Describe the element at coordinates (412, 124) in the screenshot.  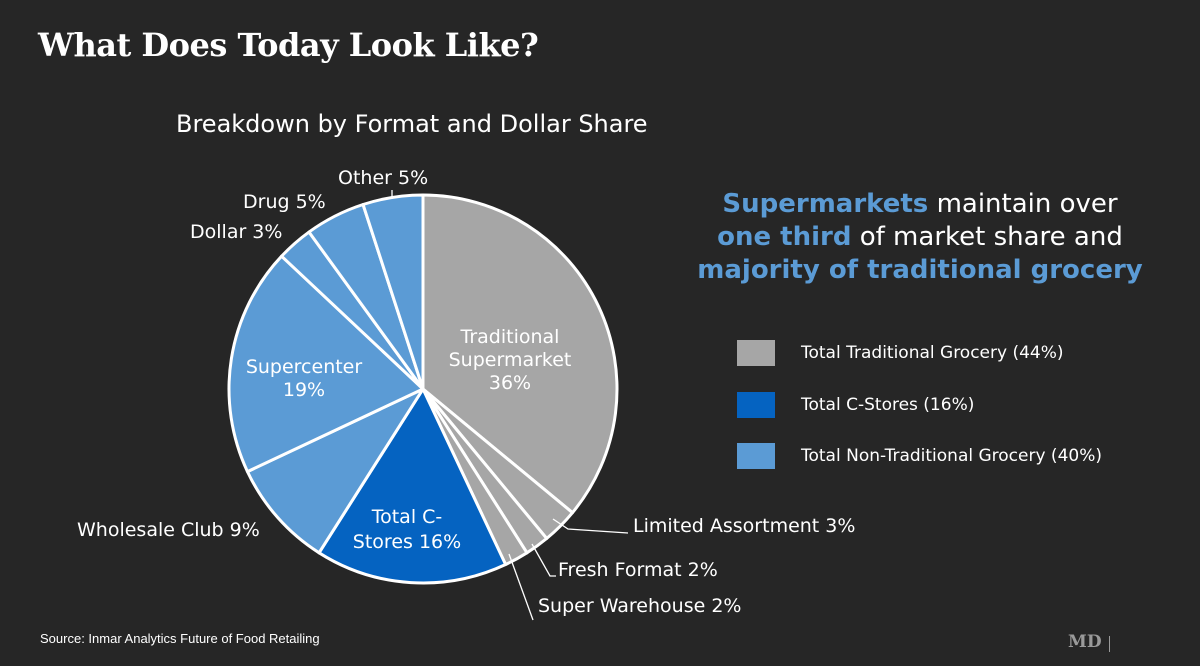
I see `chart-title: Breakdown by Format and Dollar Share` at that location.